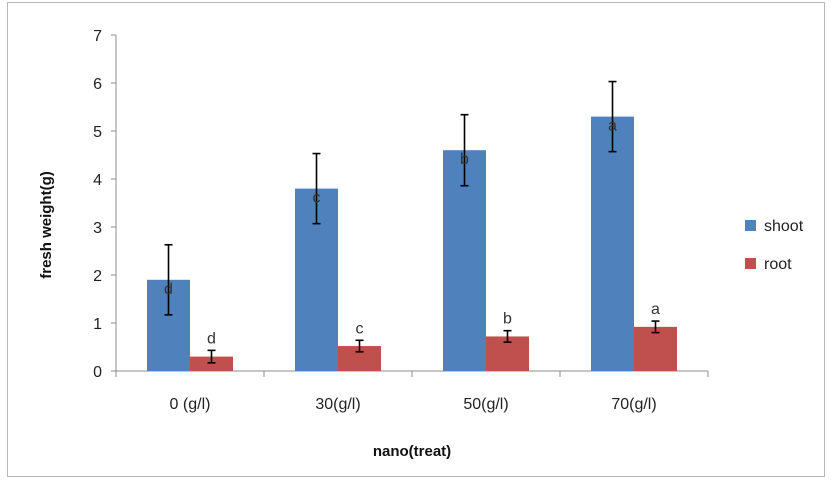  What do you see at coordinates (97, 36) in the screenshot?
I see `y-tick-label: 7` at bounding box center [97, 36].